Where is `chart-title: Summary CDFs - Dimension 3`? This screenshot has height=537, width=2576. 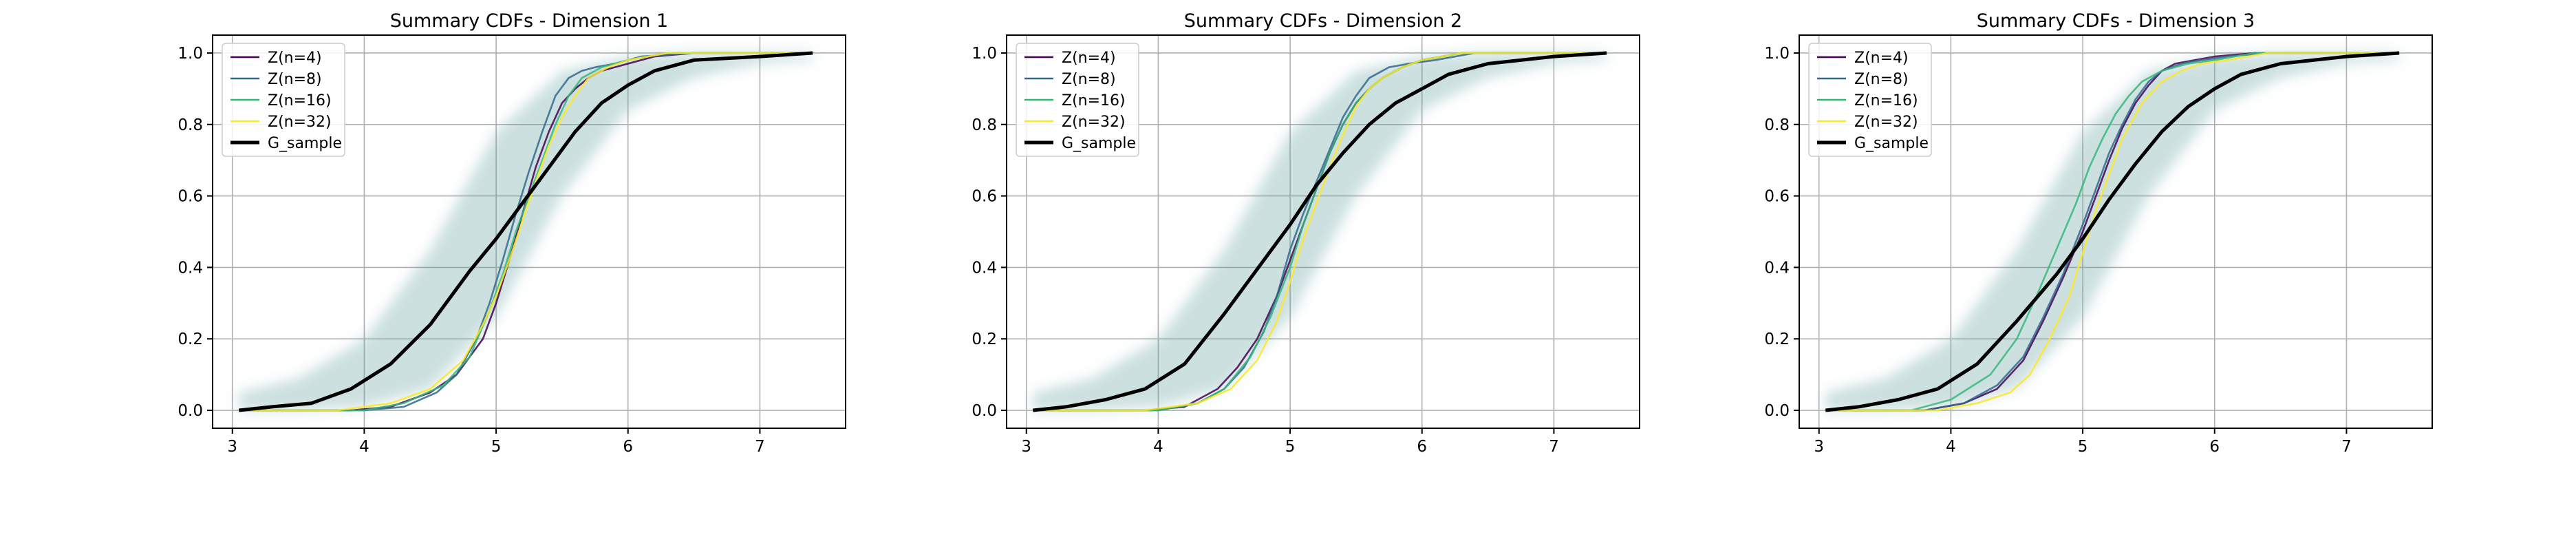 chart-title: Summary CDFs - Dimension 3 is located at coordinates (2116, 21).